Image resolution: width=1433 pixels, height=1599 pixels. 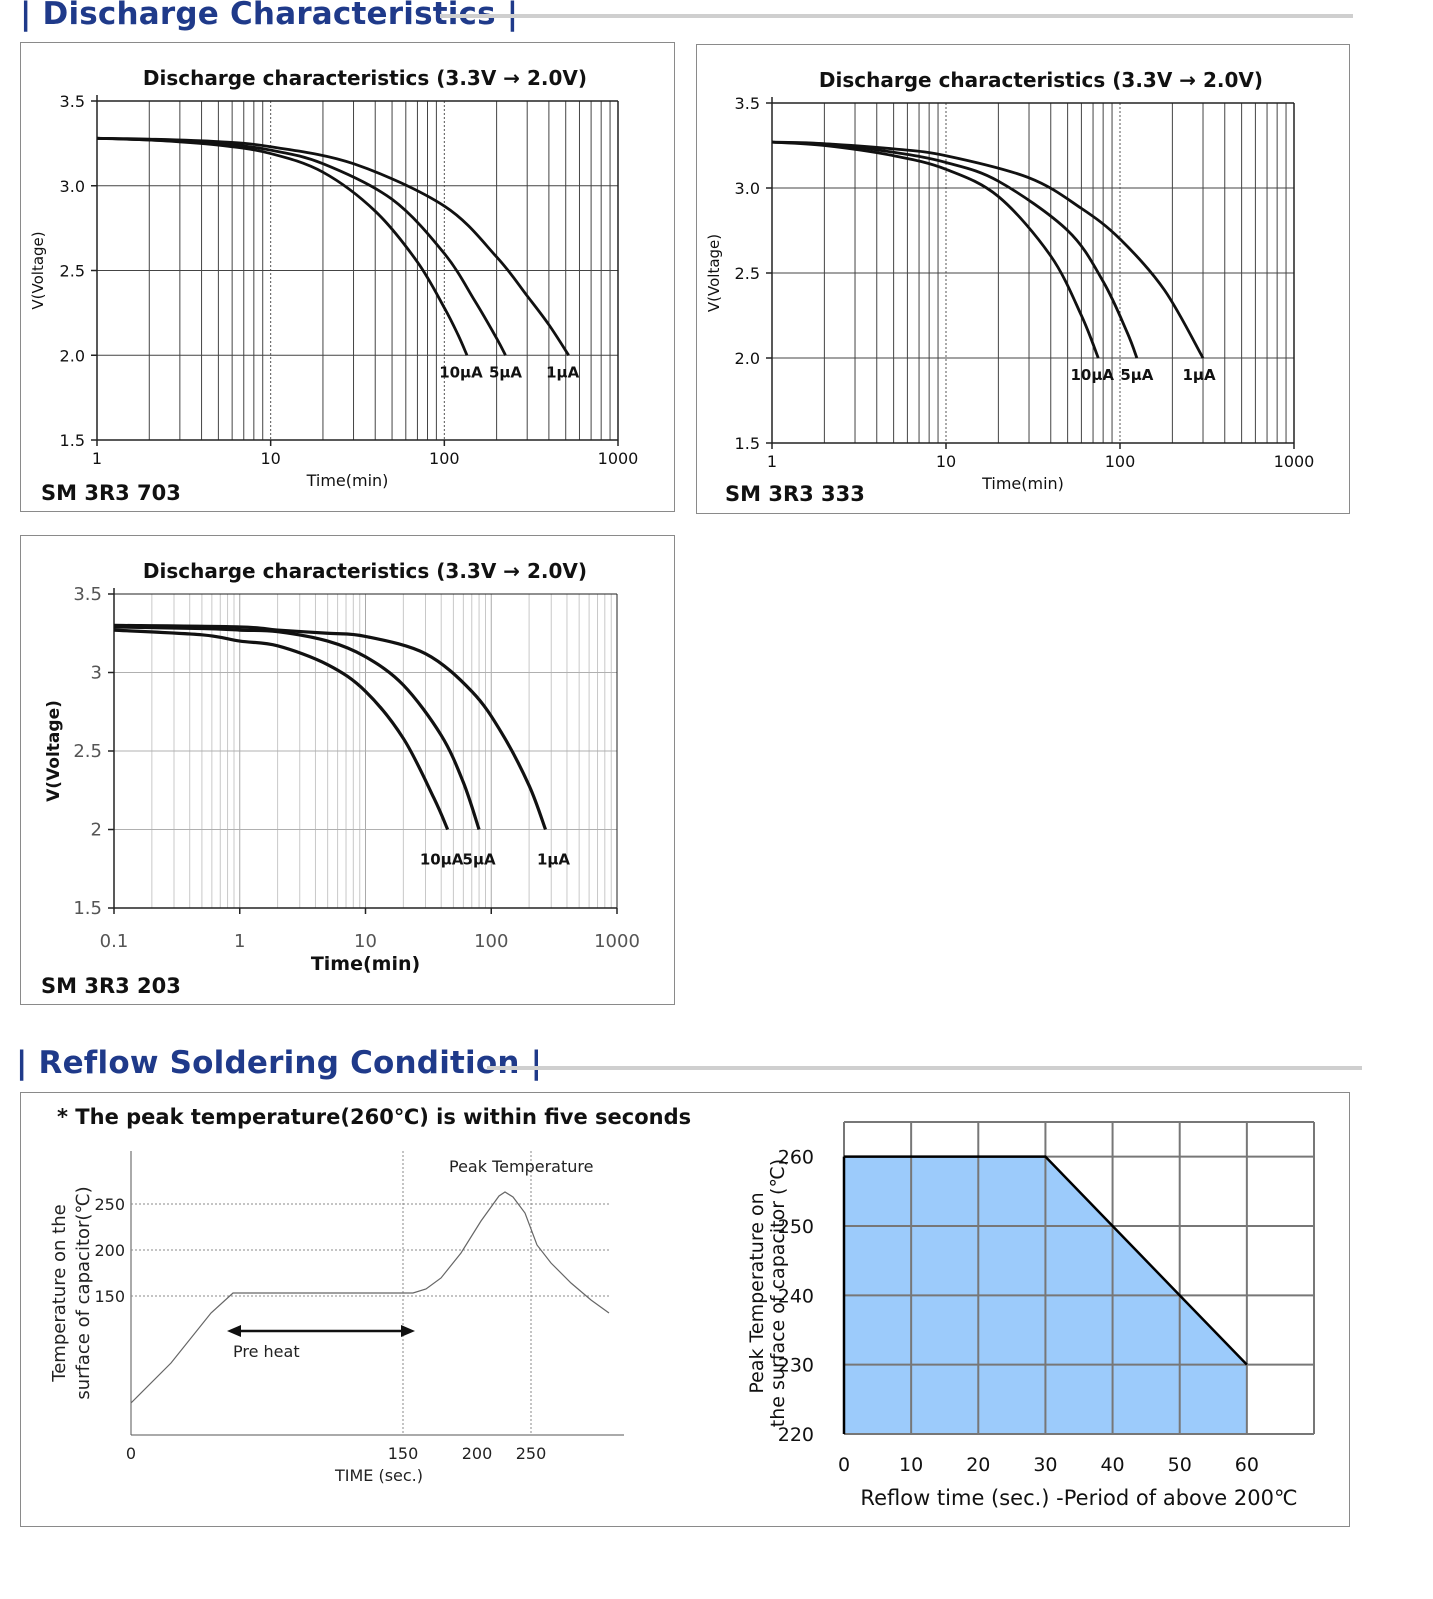 What do you see at coordinates (796, 1435) in the screenshot?
I see `y-tick-label: 220` at bounding box center [796, 1435].